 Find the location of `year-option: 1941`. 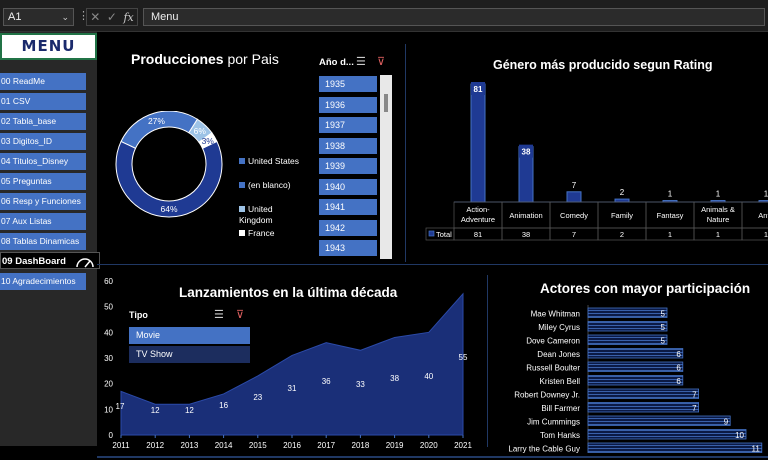

year-option: 1941 is located at coordinates (348, 207).